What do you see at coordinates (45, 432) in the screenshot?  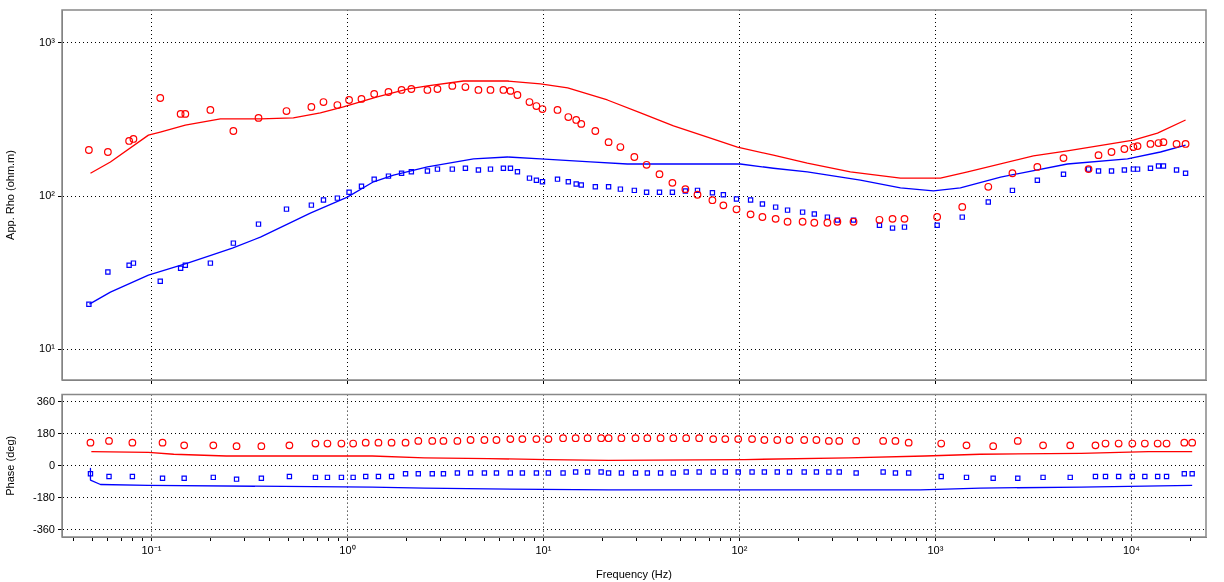 I see `y-tick-label: 180` at bounding box center [45, 432].